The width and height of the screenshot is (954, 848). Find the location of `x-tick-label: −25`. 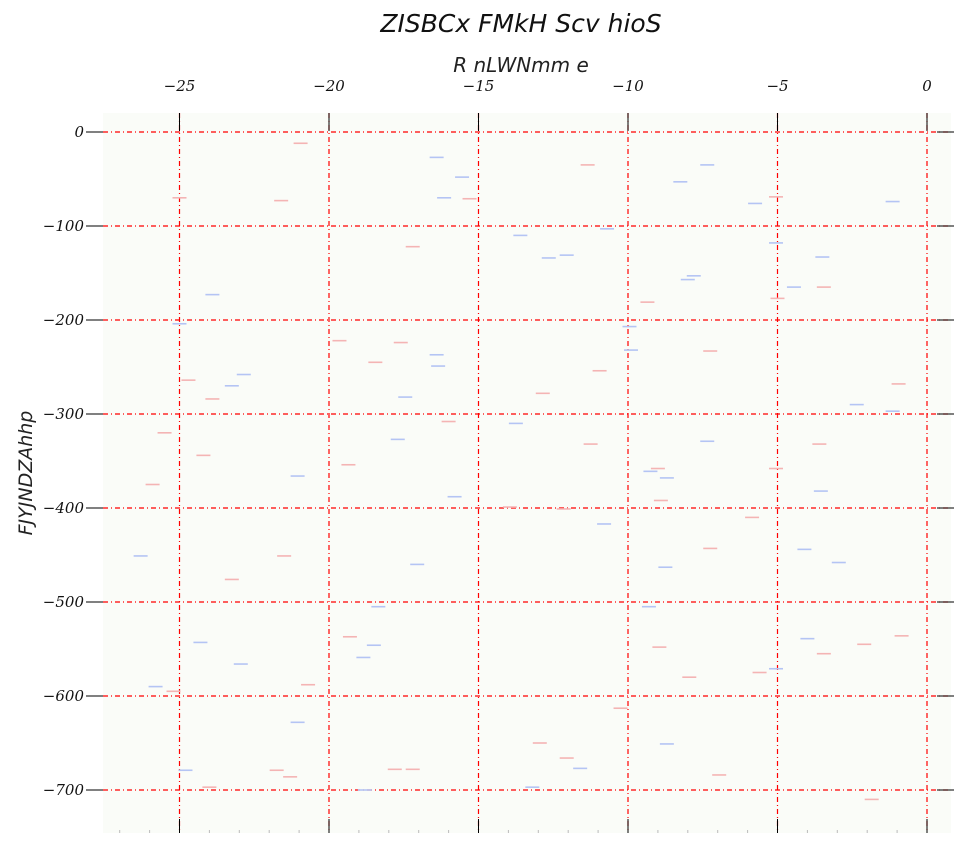

x-tick-label: −25 is located at coordinates (180, 86).